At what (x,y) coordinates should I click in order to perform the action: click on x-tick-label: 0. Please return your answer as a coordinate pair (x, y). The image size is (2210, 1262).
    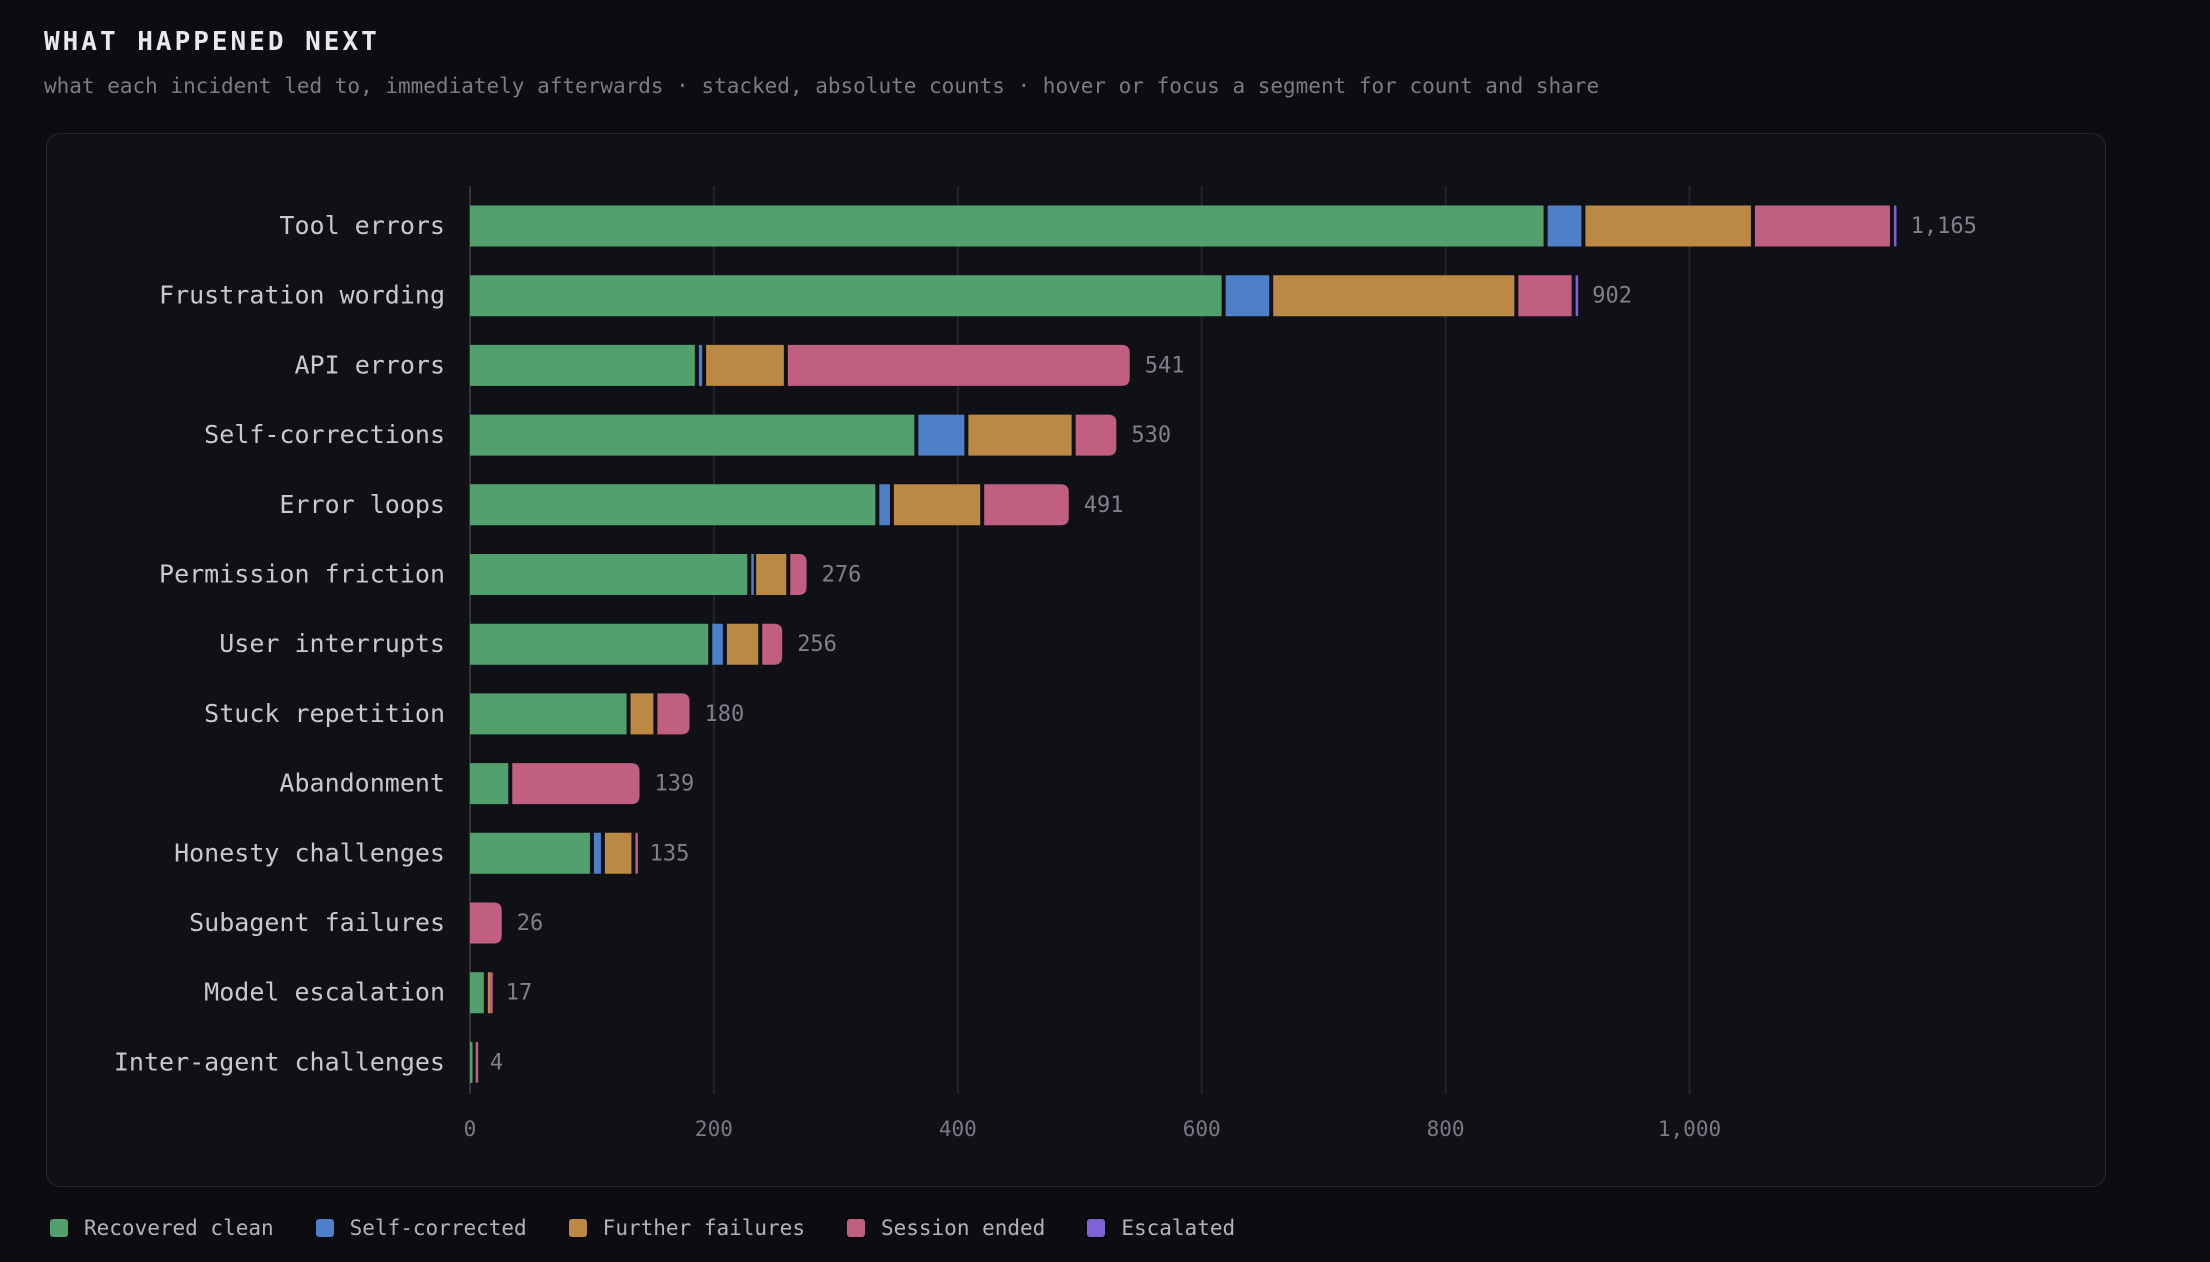
    Looking at the image, I should click on (470, 1129).